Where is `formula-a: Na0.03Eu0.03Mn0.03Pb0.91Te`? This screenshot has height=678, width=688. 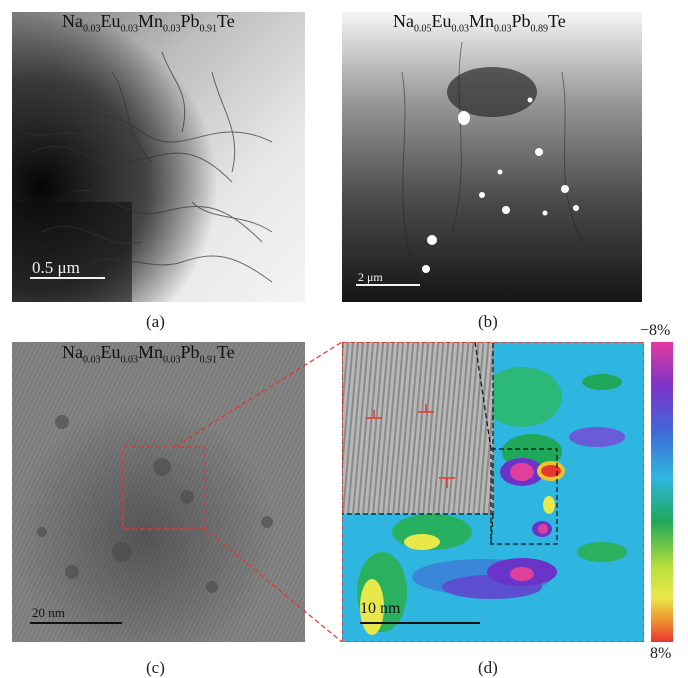 formula-a: Na0.03Eu0.03Mn0.03Pb0.91Te is located at coordinates (148, 23).